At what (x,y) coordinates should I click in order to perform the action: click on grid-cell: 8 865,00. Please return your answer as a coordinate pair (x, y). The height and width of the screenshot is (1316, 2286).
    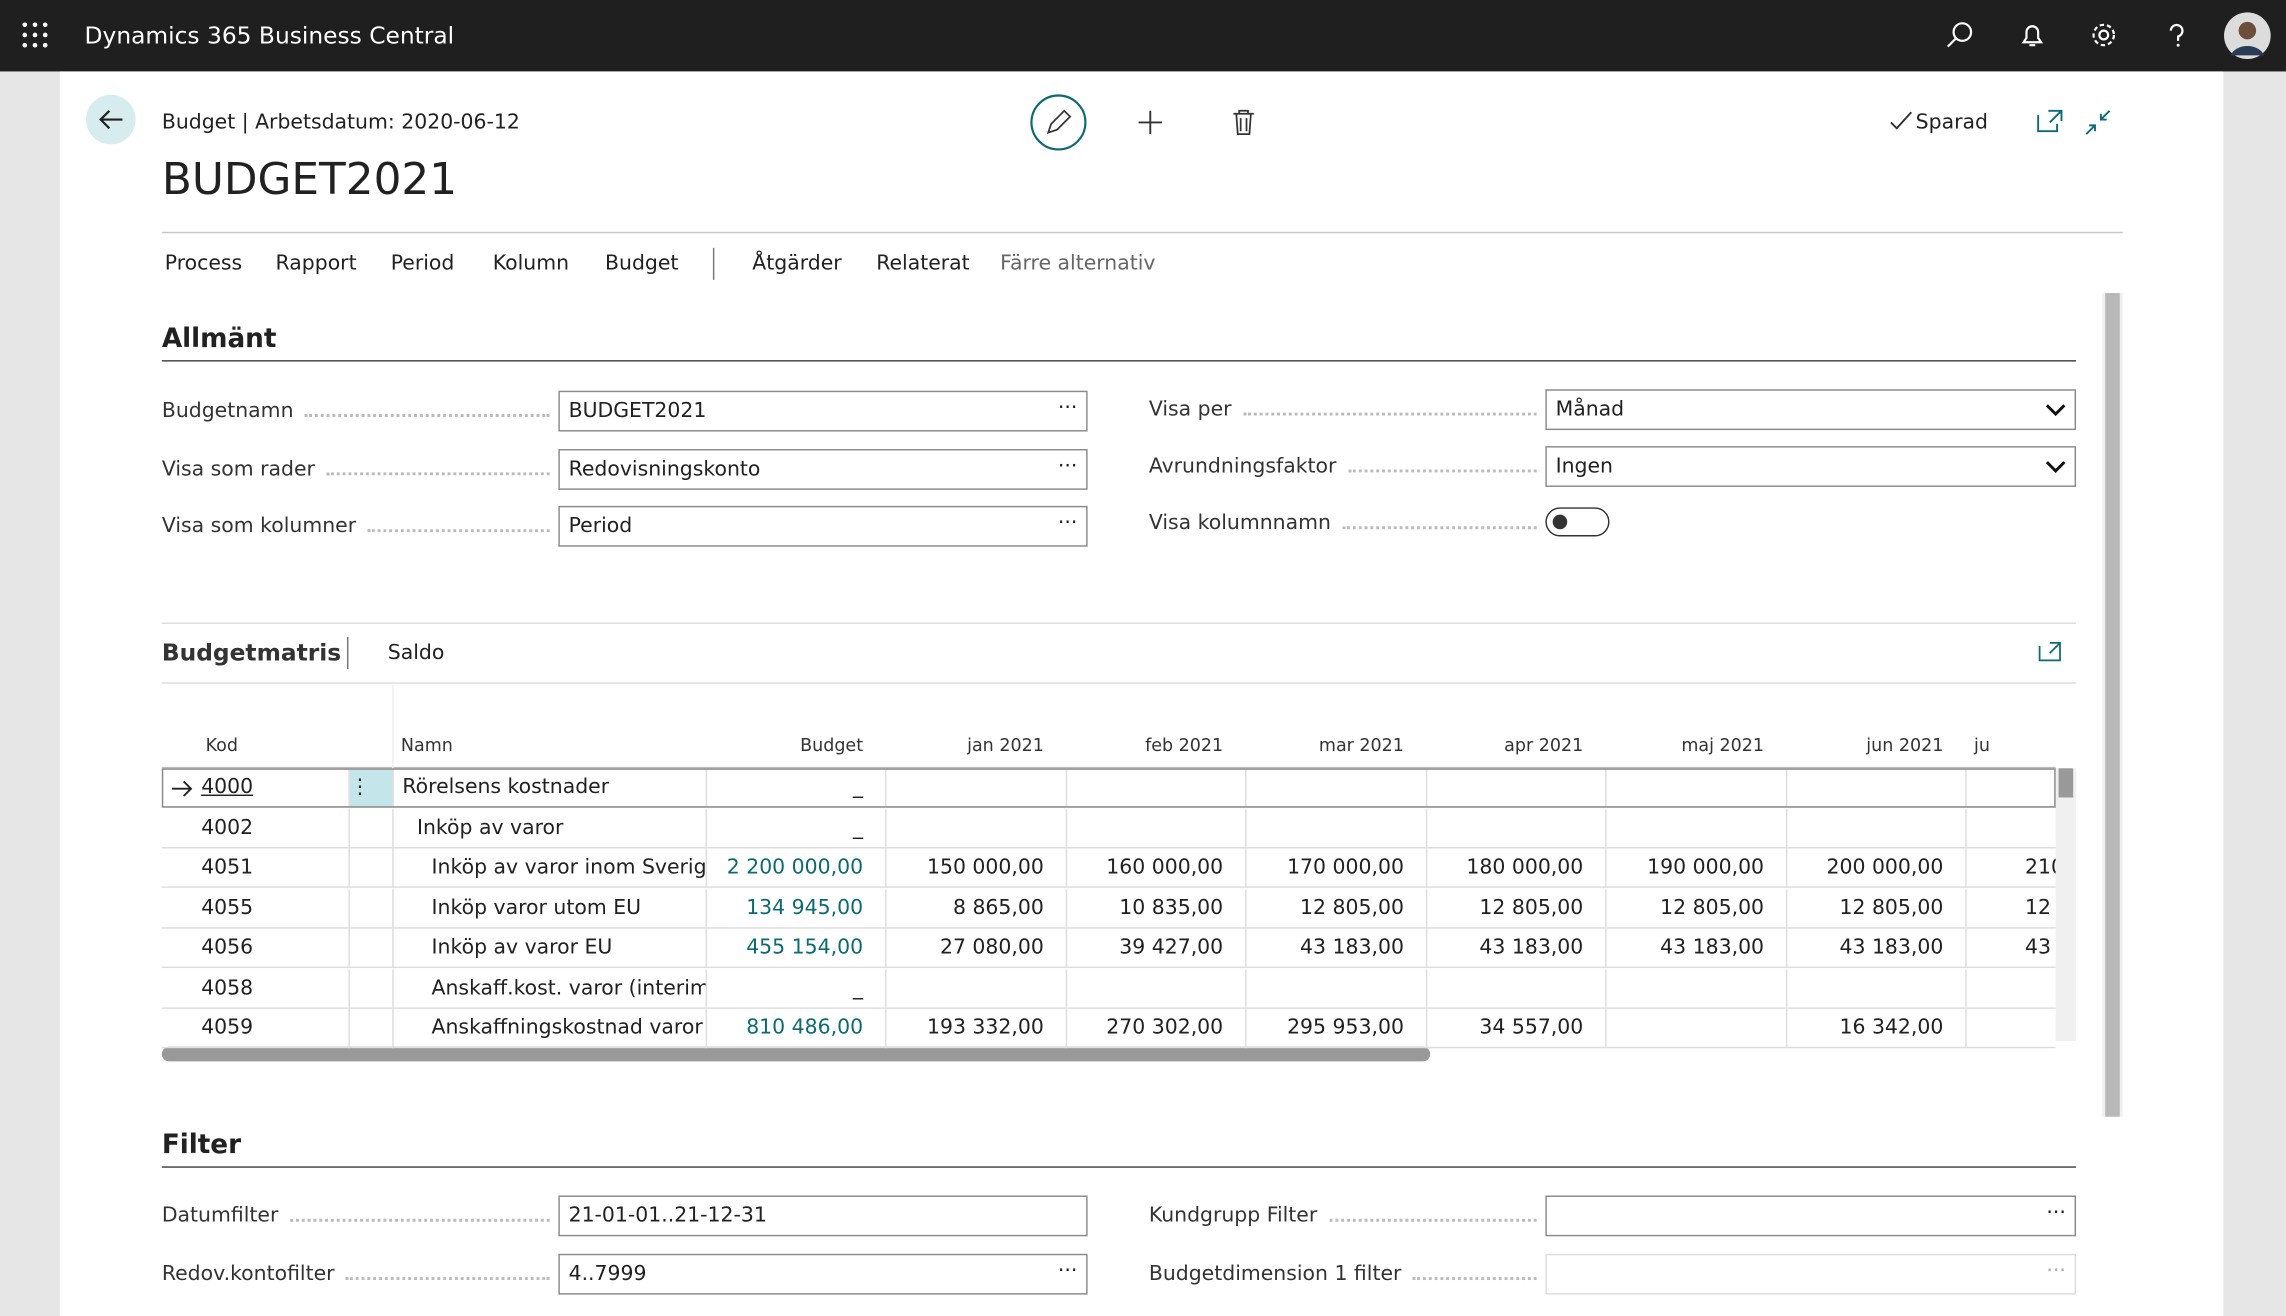
    Looking at the image, I should click on (977, 908).